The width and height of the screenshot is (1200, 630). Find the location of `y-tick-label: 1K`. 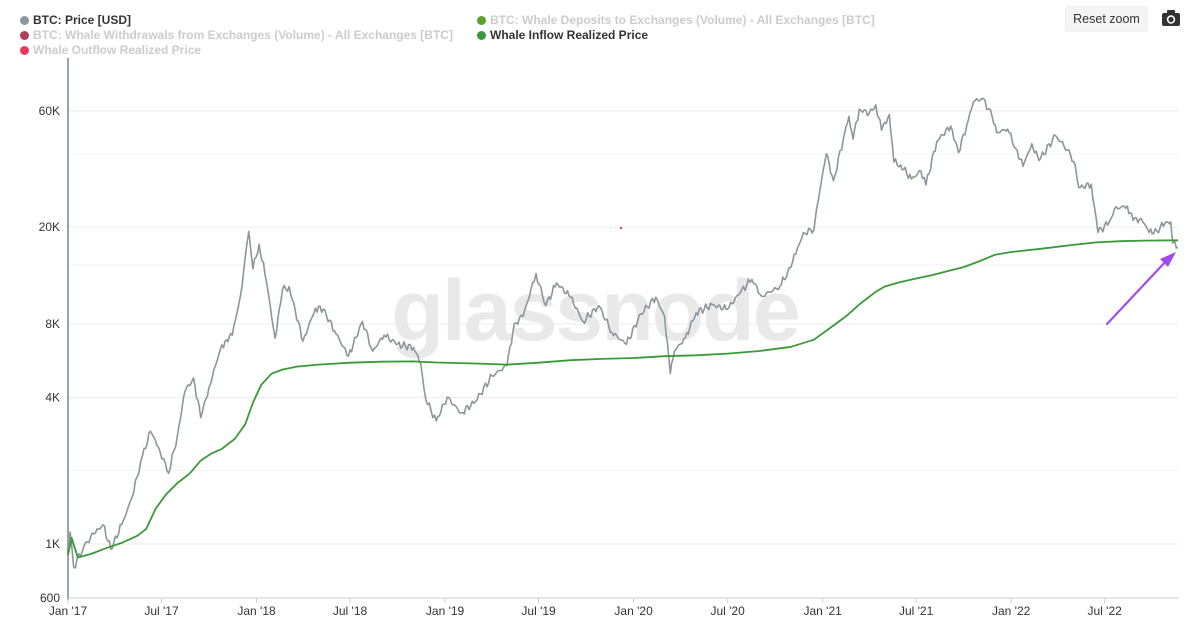

y-tick-label: 1K is located at coordinates (52, 544).